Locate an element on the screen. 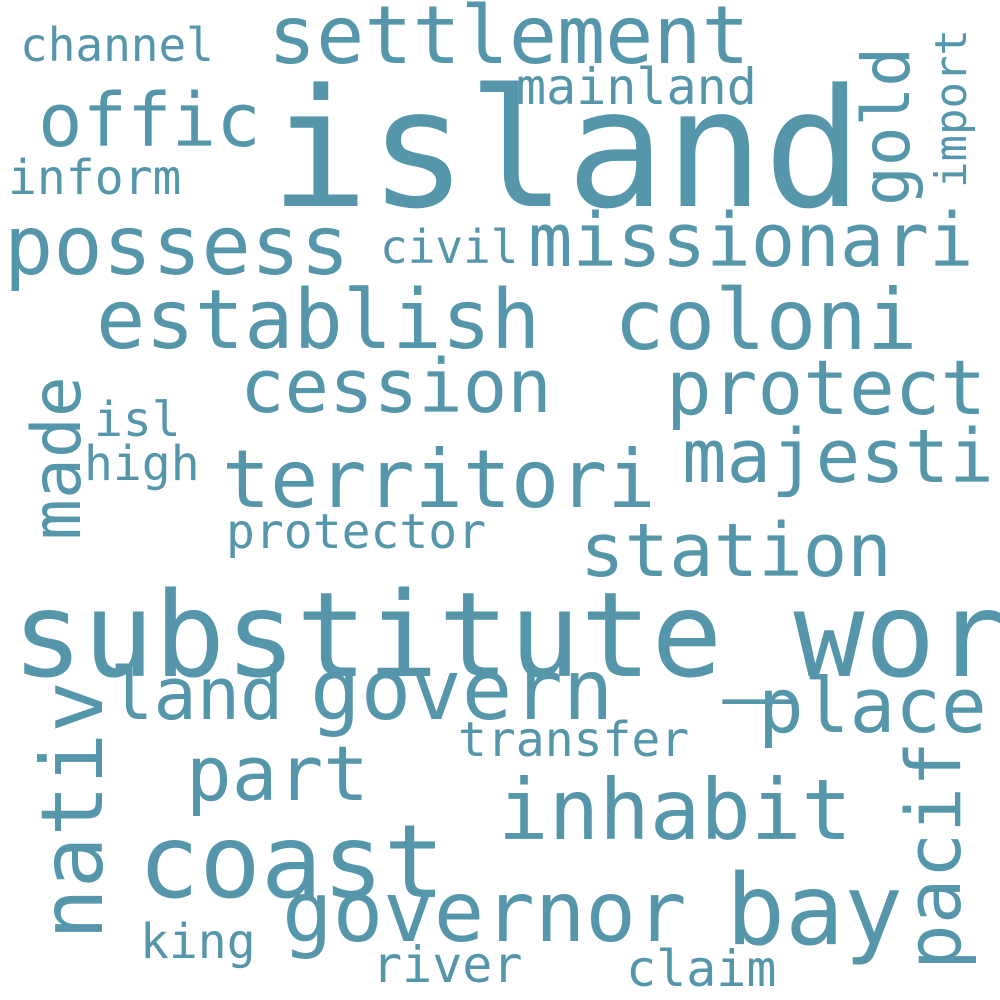 This screenshot has width=1000, height=1000. word-claim: claim is located at coordinates (701, 969).